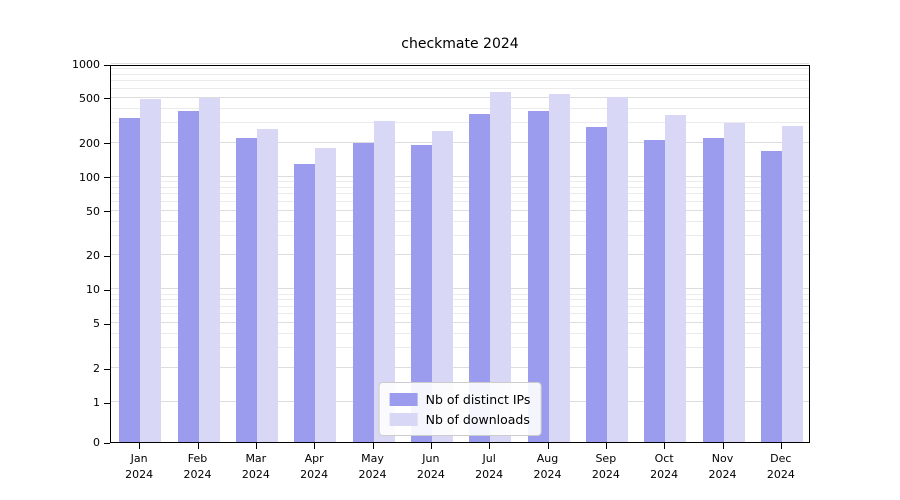 The height and width of the screenshot is (500, 900). What do you see at coordinates (86, 64) in the screenshot?
I see `y-tick-label: 1000` at bounding box center [86, 64].